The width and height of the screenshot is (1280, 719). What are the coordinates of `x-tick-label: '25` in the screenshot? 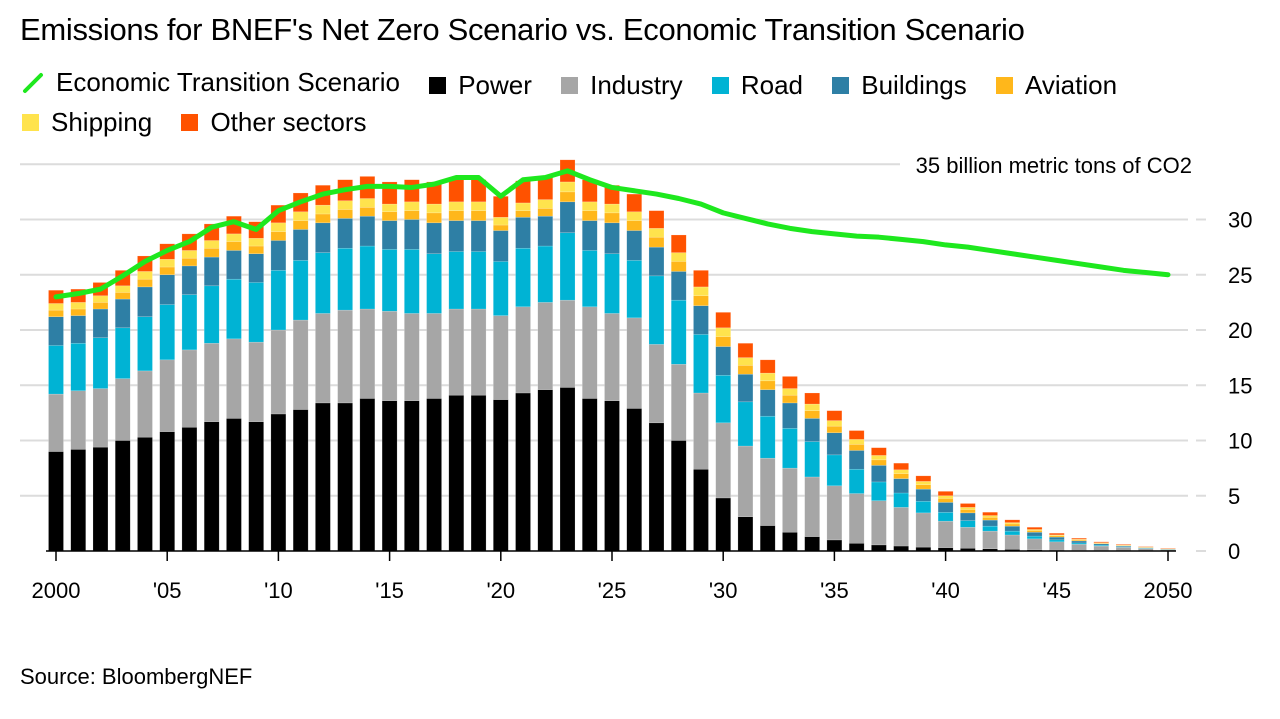 It's located at (612, 590).